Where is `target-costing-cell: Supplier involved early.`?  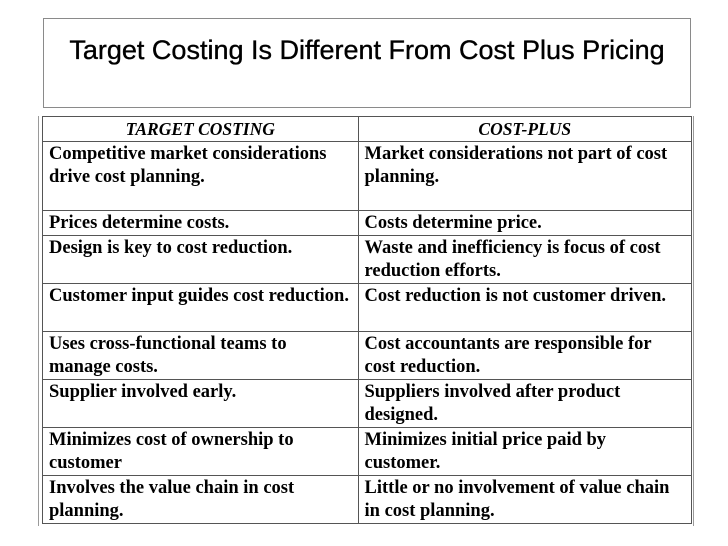
target-costing-cell: Supplier involved early. is located at coordinates (200, 403).